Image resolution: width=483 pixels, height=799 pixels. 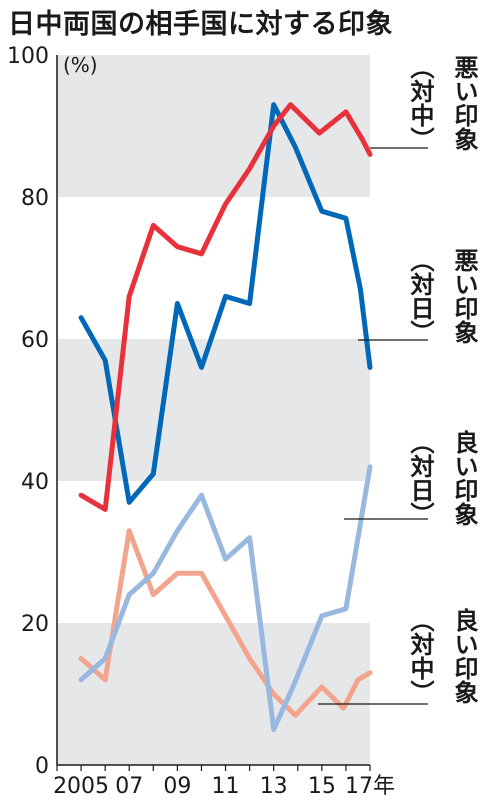 What do you see at coordinates (274, 786) in the screenshot?
I see `x-tick-label: 13` at bounding box center [274, 786].